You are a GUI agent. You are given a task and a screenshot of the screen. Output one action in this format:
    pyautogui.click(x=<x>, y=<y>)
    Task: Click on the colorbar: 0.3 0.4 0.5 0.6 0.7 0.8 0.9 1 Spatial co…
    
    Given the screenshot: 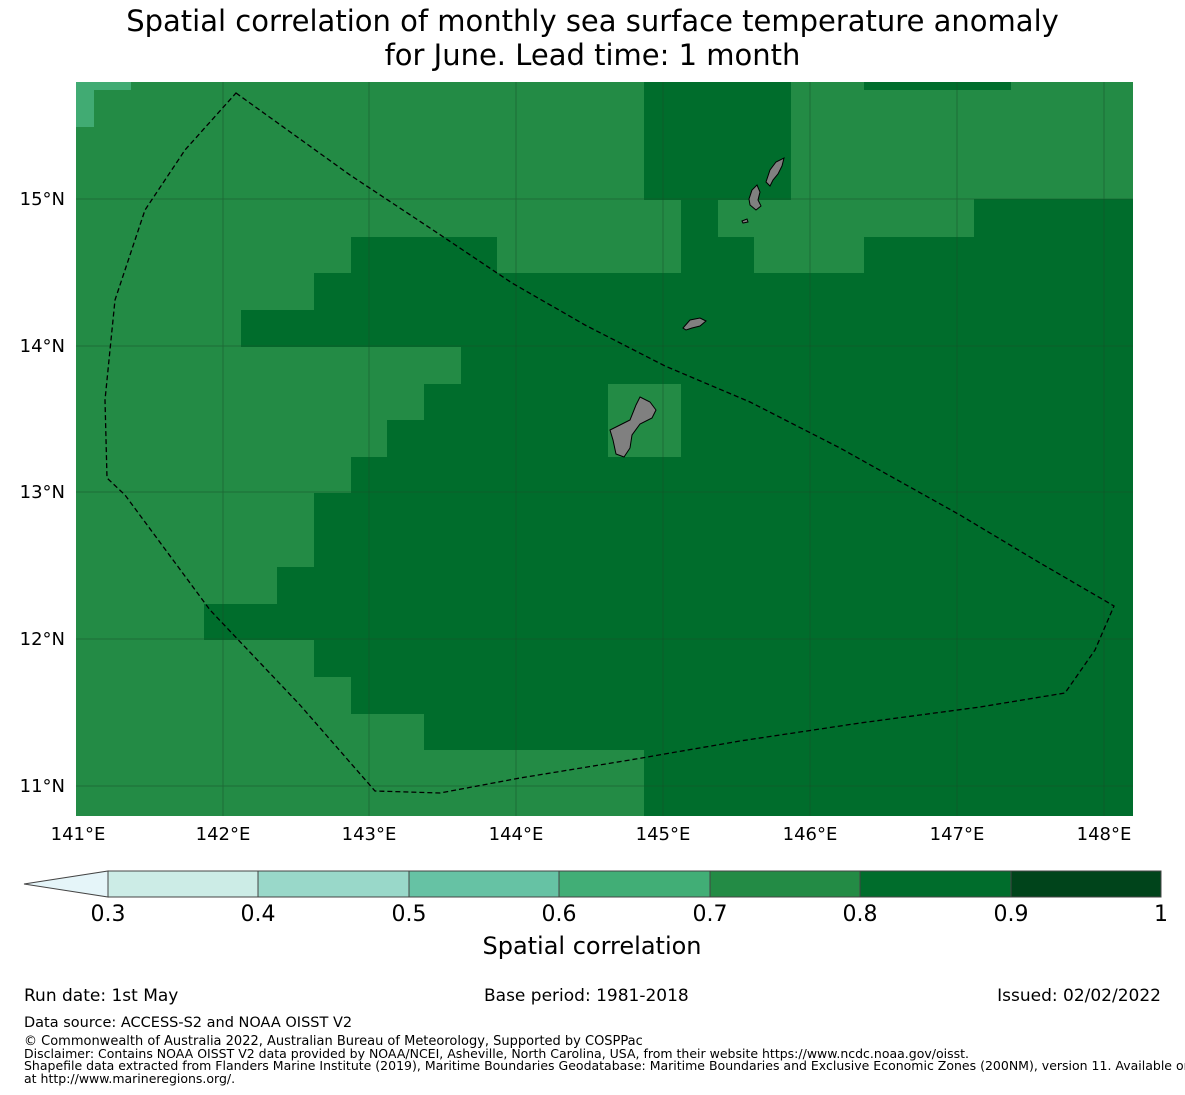 What is the action you would take?
    pyautogui.click(x=596, y=915)
    